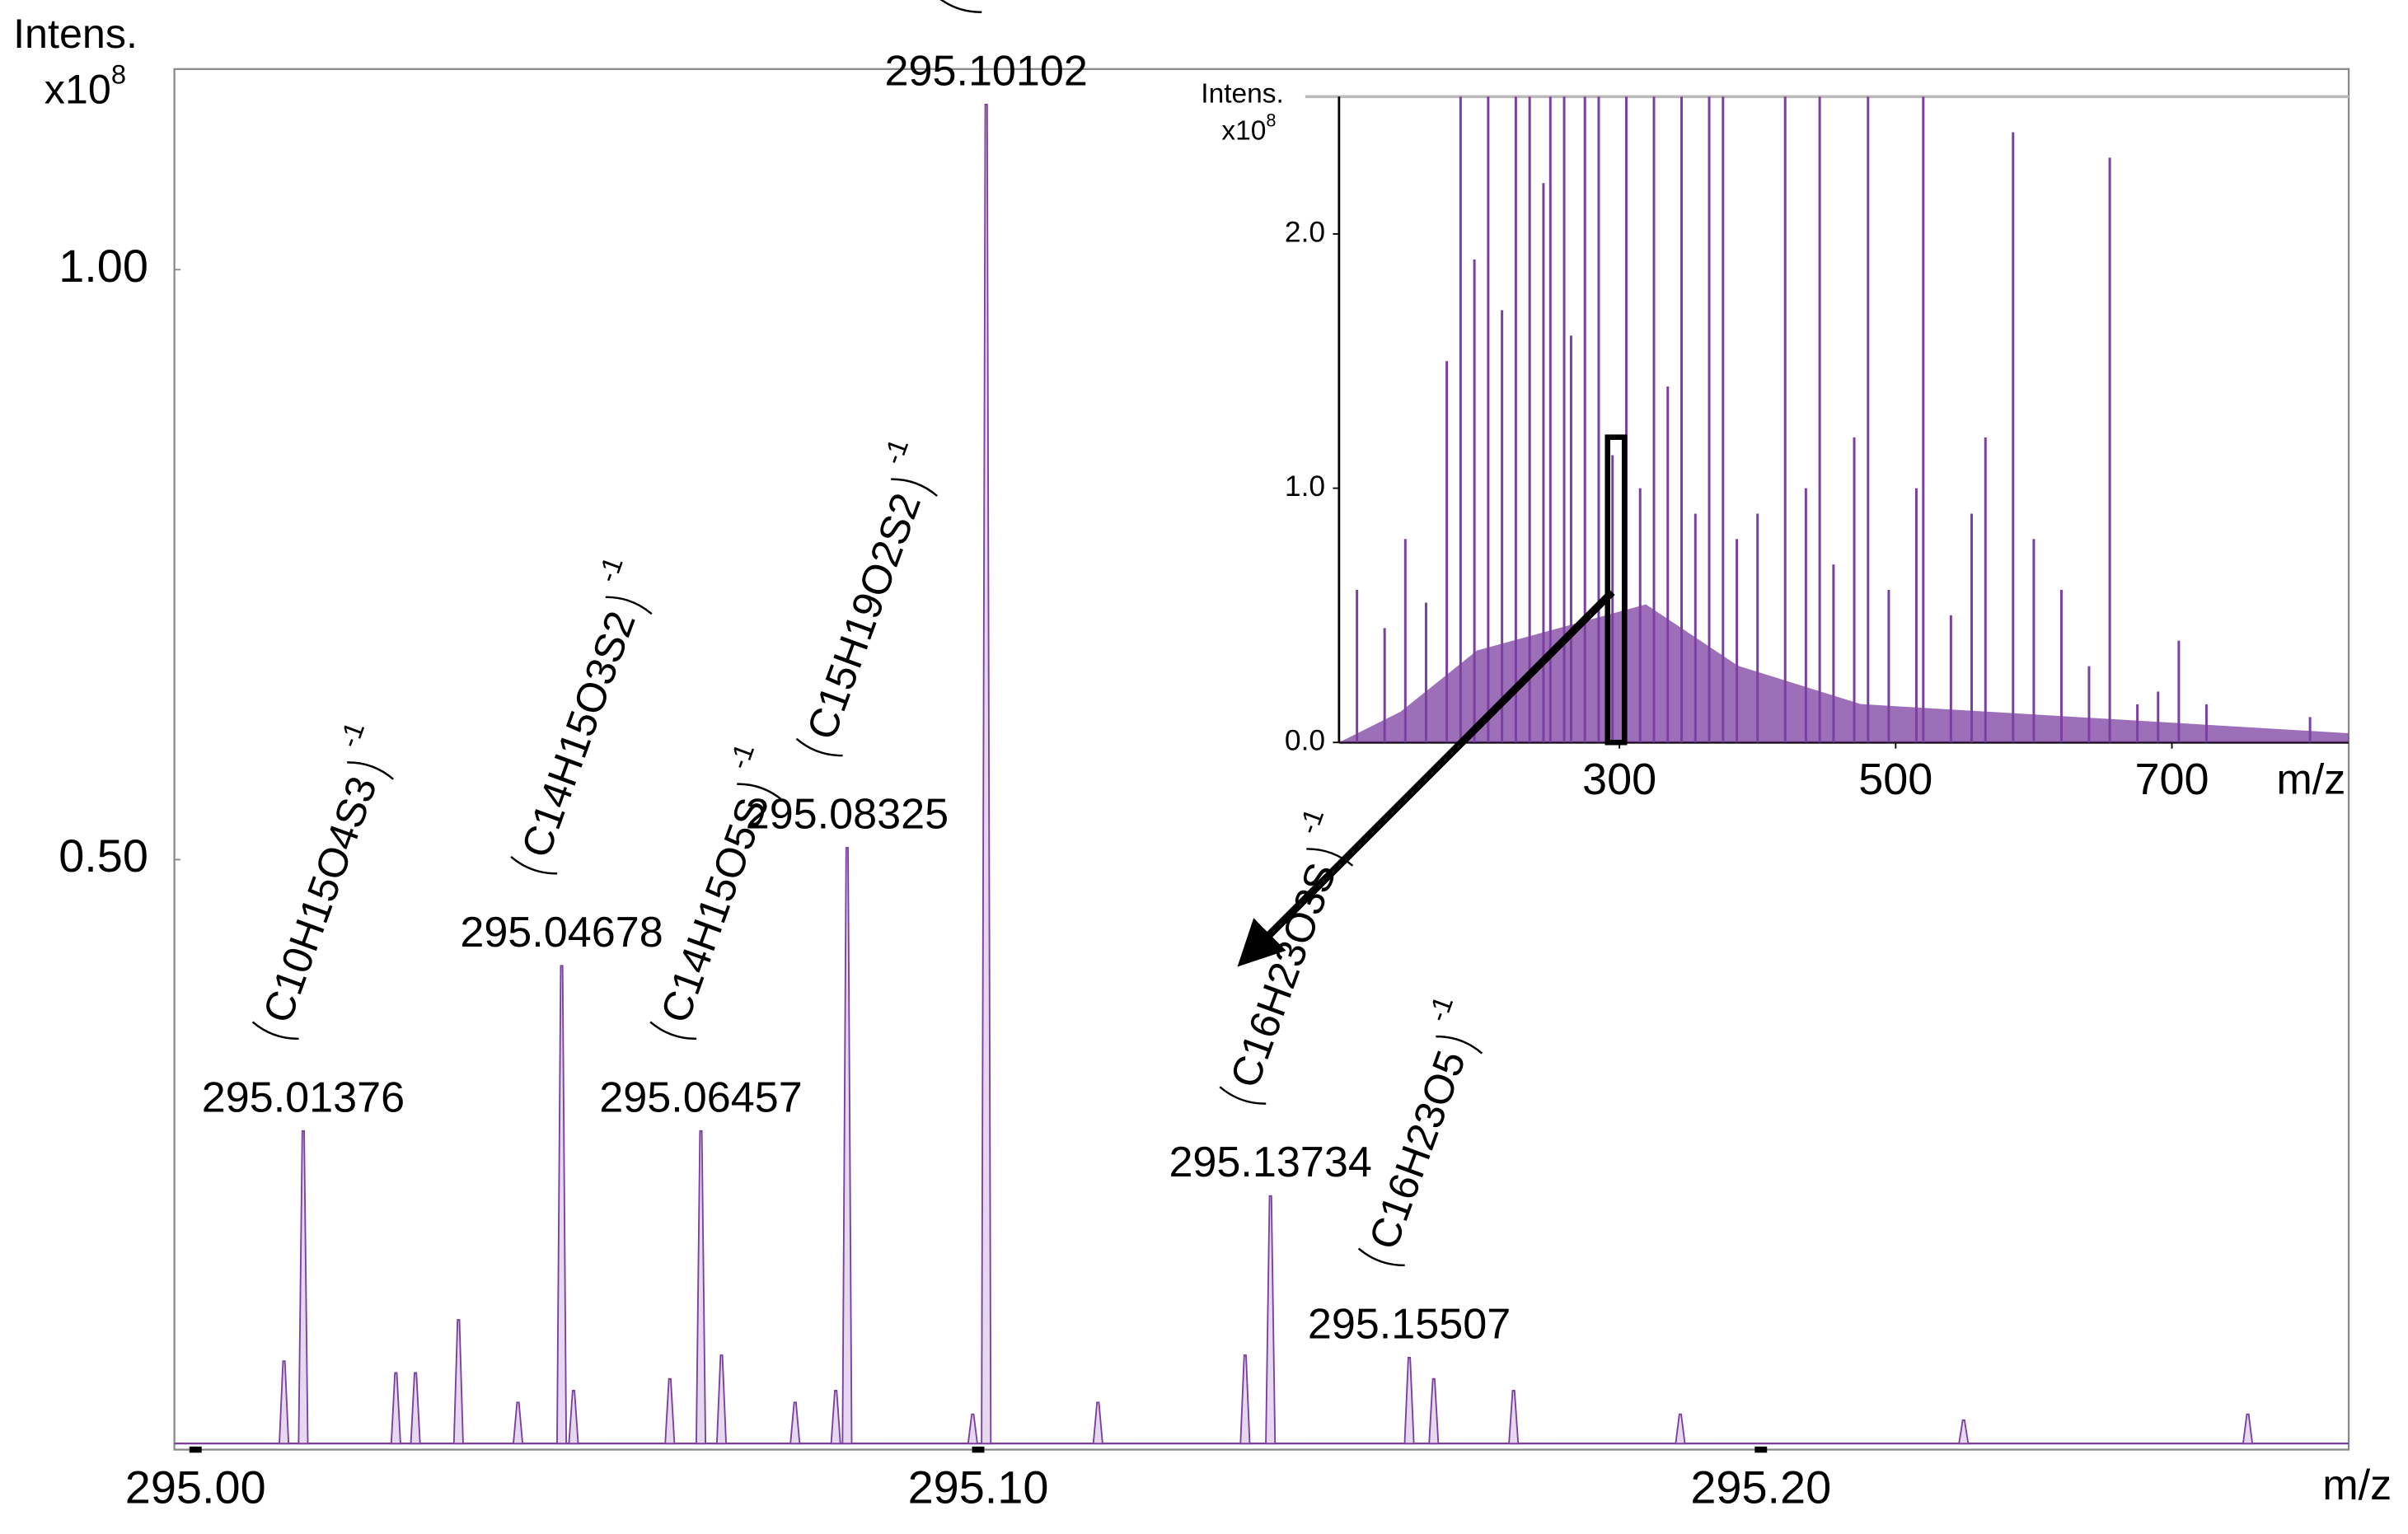  I want to click on x-tick-label: 500, so click(1895, 779).